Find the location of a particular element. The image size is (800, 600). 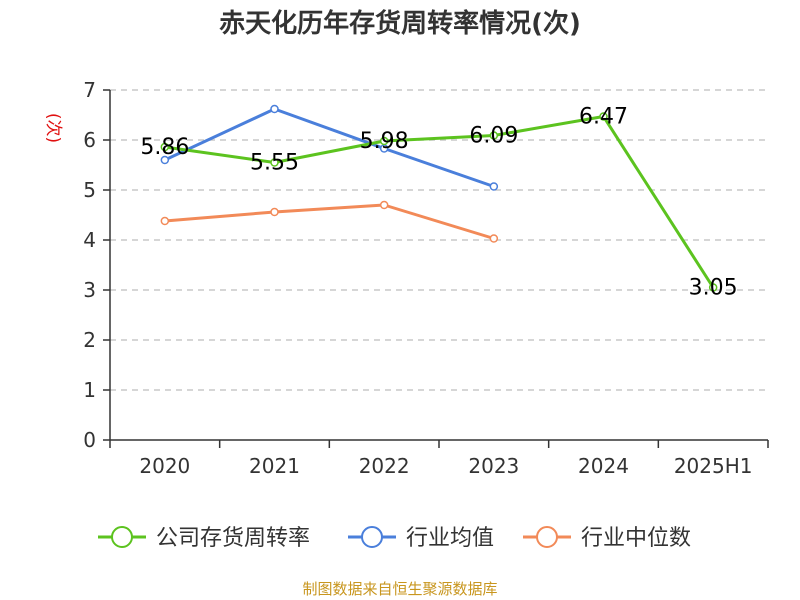

data-label: 6.09 is located at coordinates (493, 136).